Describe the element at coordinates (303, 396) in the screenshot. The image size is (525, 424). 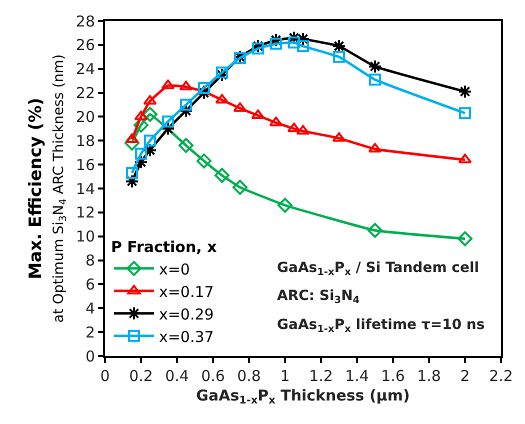
I see `x-axis-title: GaAs$_{1-x}$P$_{x}$ Thickness (μm)` at that location.